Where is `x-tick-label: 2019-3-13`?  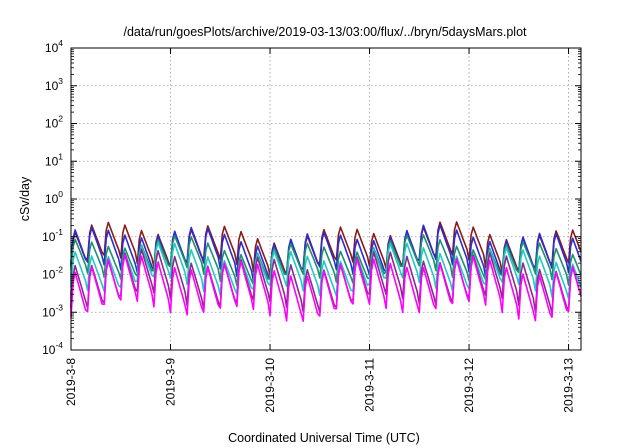 x-tick-label: 2019-3-13 is located at coordinates (569, 385).